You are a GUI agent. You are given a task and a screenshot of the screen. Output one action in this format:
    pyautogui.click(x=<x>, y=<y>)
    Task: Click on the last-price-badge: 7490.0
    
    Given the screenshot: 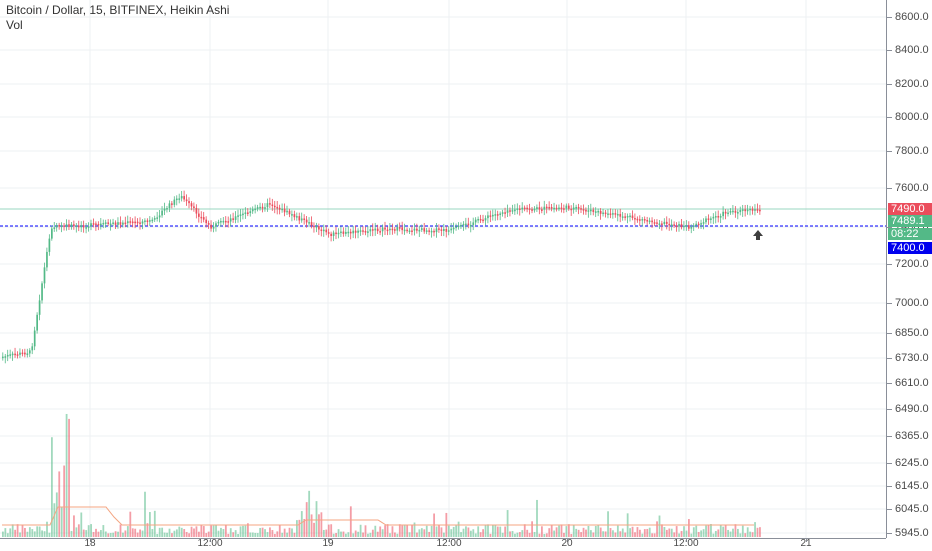 What is the action you would take?
    pyautogui.click(x=910, y=209)
    